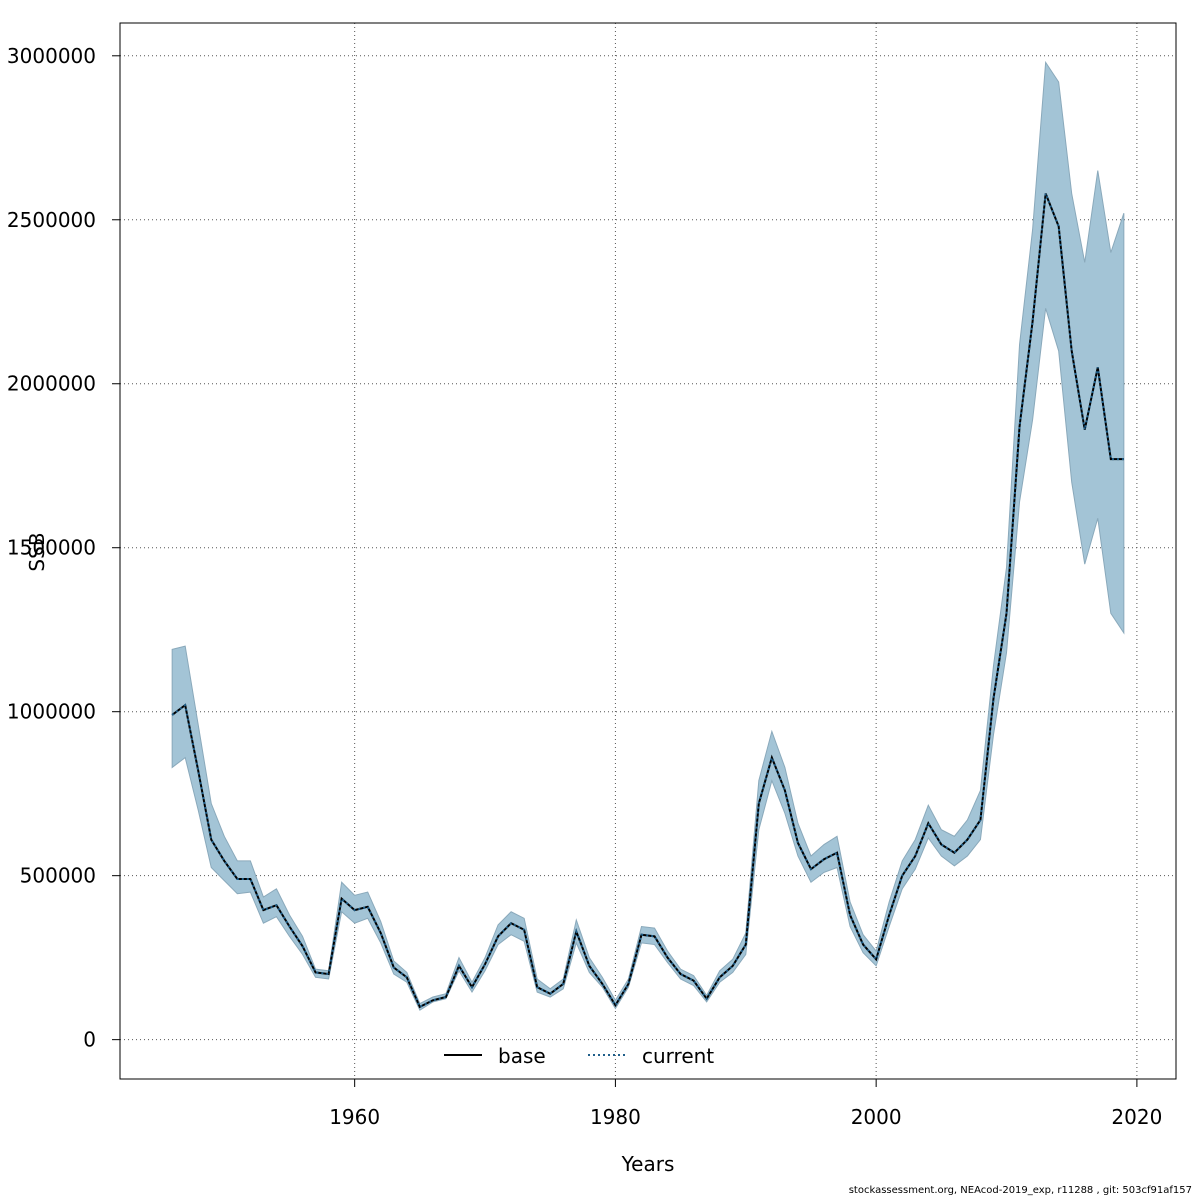 The height and width of the screenshot is (1200, 1200). Describe the element at coordinates (51, 56) in the screenshot. I see `y-tick-label: 3000000` at that location.